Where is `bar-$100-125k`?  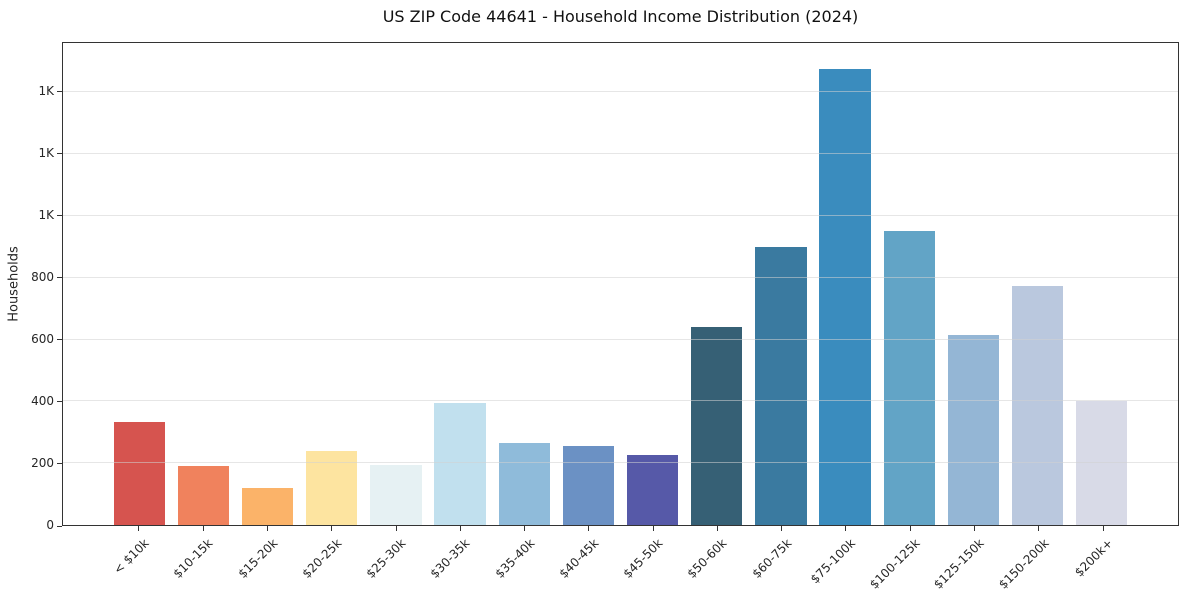 bar-$100-125k is located at coordinates (909, 378).